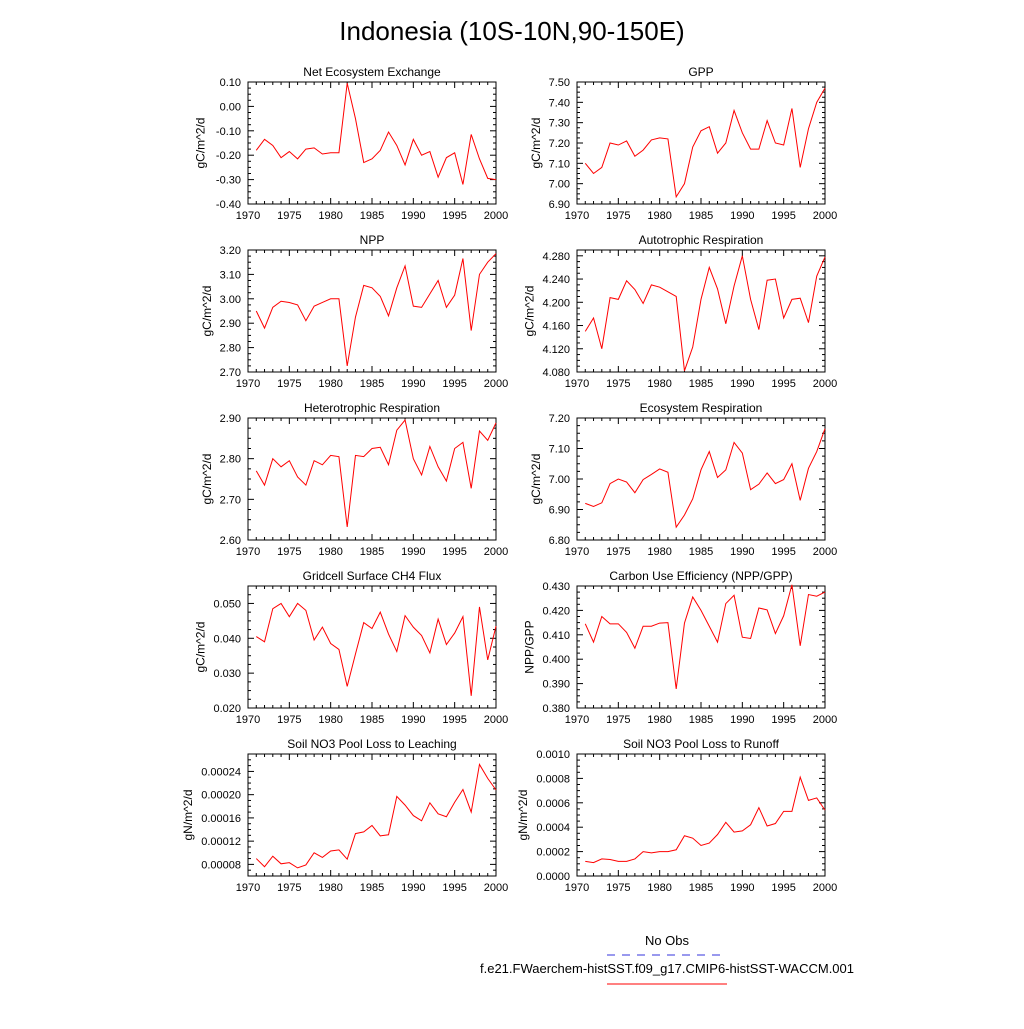 This screenshot has height=1029, width=1024. I want to click on y-tick-label: 0.410, so click(556, 636).